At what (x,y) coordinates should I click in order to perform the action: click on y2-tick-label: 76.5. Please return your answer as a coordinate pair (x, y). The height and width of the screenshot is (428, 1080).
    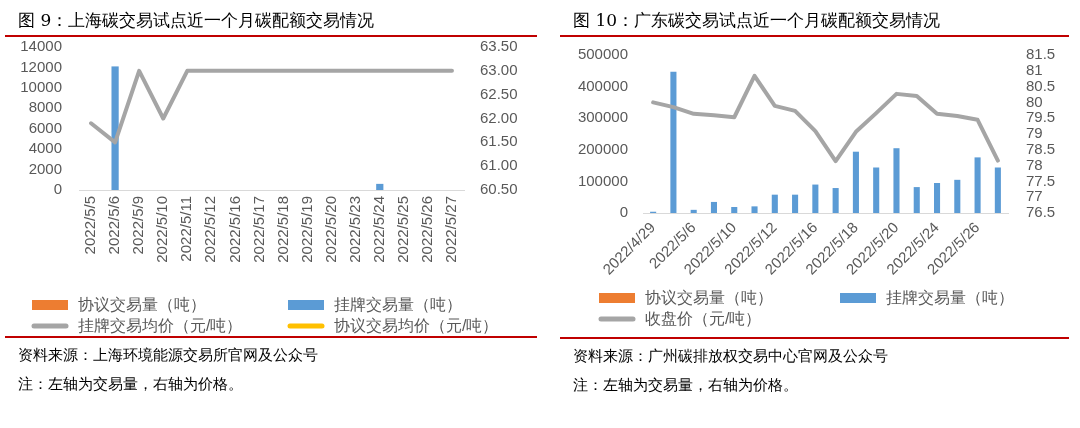
    Looking at the image, I should click on (1041, 212).